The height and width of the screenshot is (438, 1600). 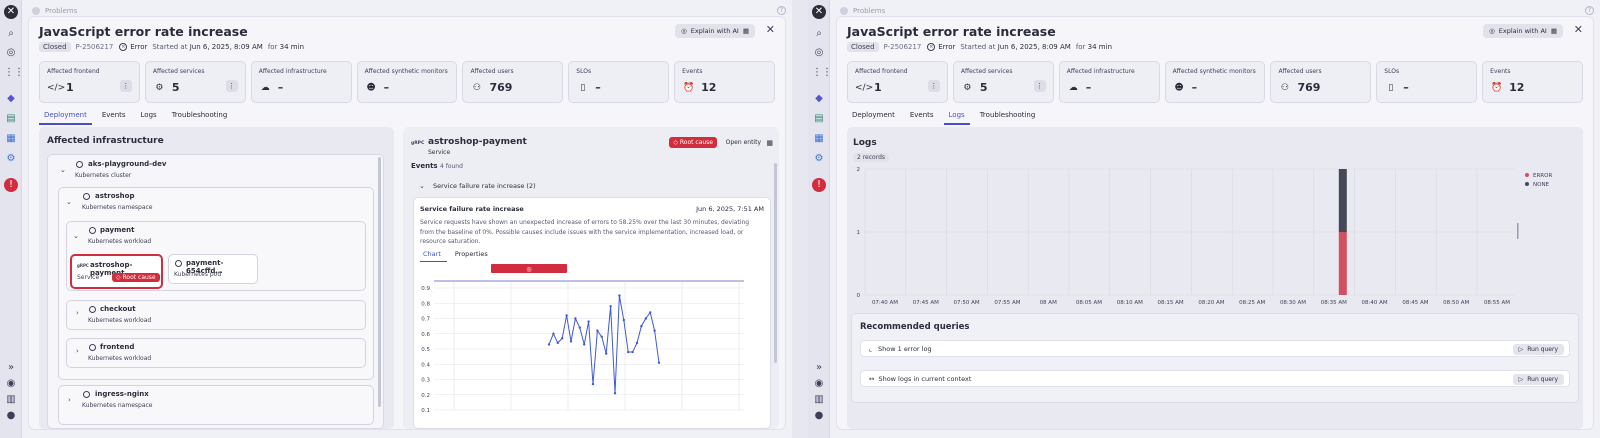 What do you see at coordinates (117, 230) in the screenshot?
I see `node-name: payment` at bounding box center [117, 230].